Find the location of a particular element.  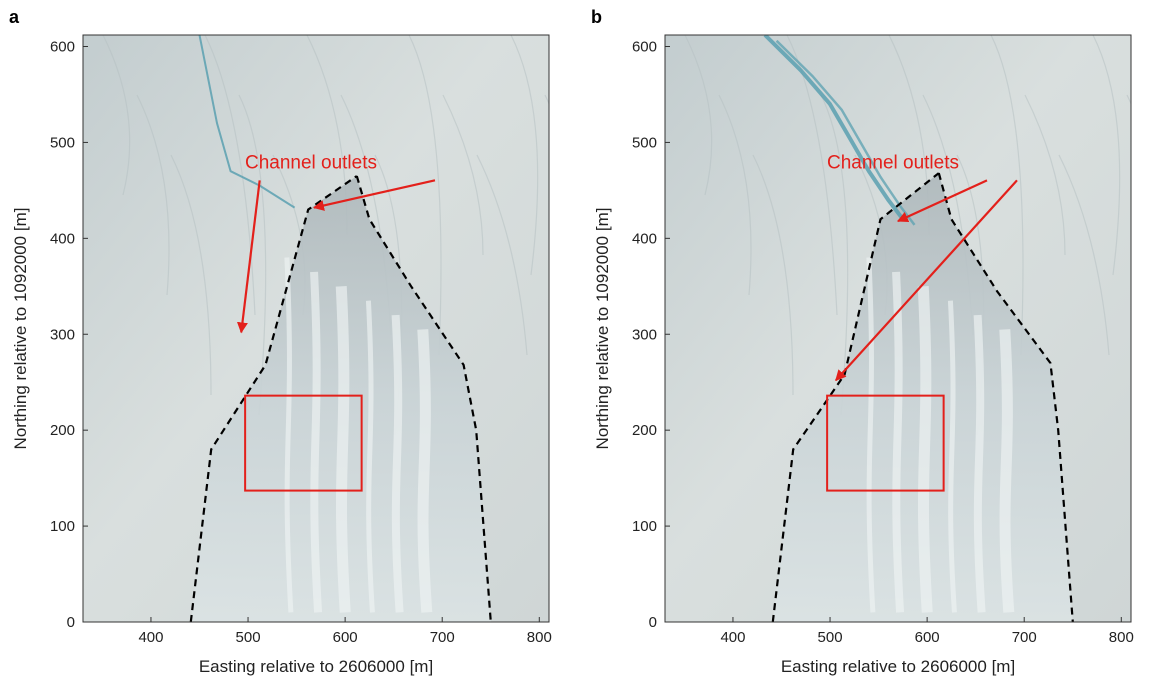

panel-letter: b is located at coordinates (596, 17).